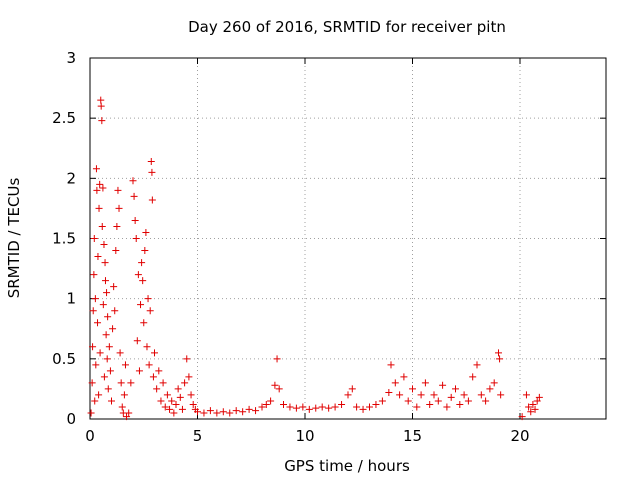 The image size is (640, 480). What do you see at coordinates (412, 436) in the screenshot?
I see `x-tick-label: 15` at bounding box center [412, 436].